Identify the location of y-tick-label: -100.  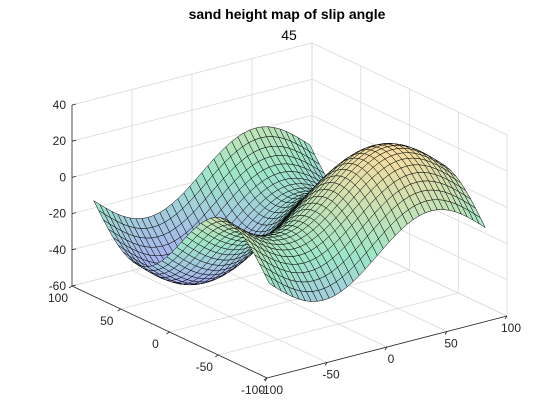
(253, 390).